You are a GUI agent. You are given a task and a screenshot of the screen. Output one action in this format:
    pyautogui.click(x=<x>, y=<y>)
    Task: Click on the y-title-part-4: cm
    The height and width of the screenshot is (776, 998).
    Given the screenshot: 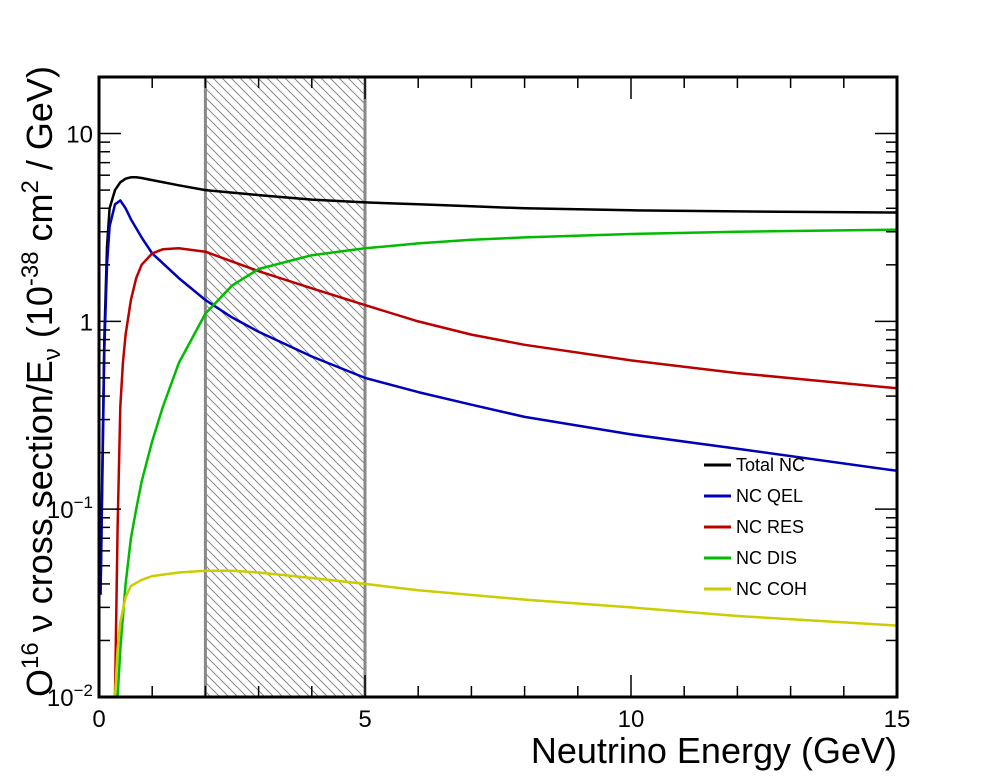 What is the action you would take?
    pyautogui.click(x=39, y=222)
    